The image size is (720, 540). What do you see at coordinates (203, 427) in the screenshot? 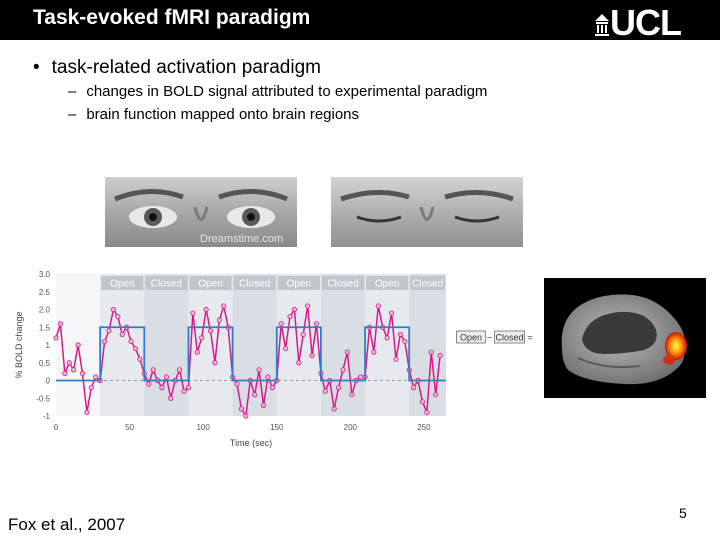
I see `x-tick-label: 100` at bounding box center [203, 427].